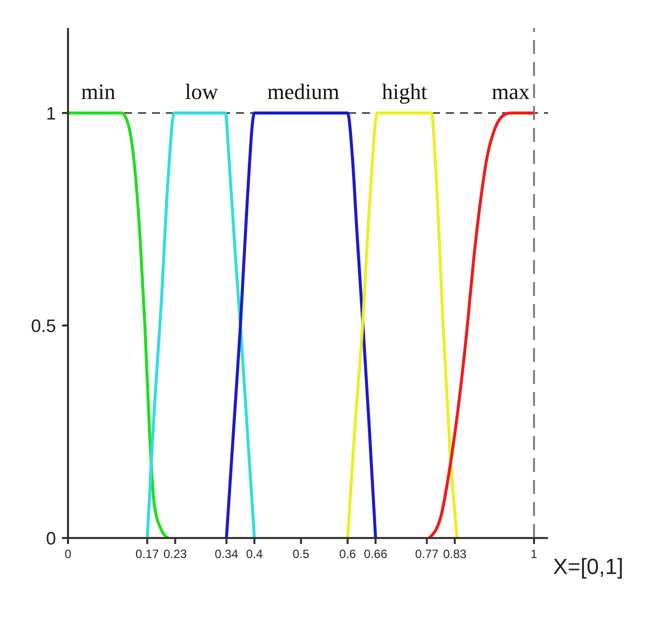  Describe the element at coordinates (376, 554) in the screenshot. I see `x-tick-label: 0.66` at that location.